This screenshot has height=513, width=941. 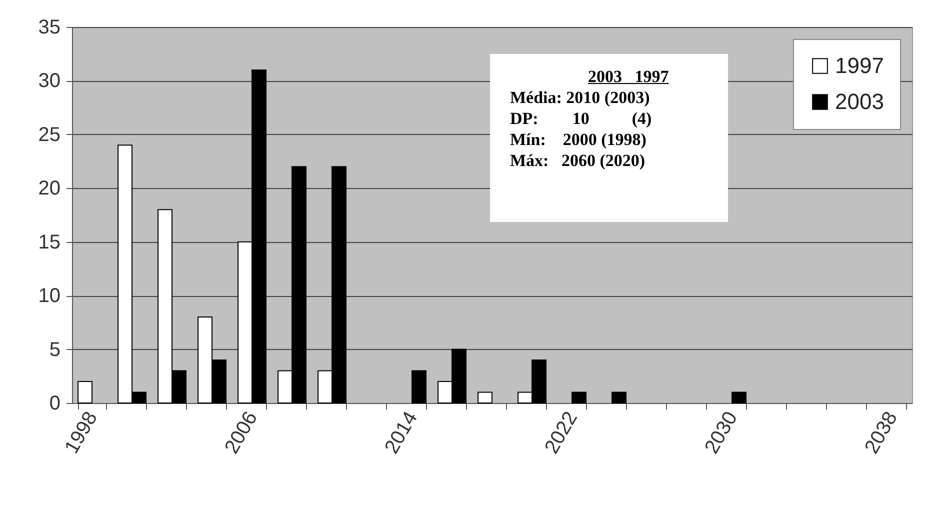 What do you see at coordinates (859, 101) in the screenshot?
I see `legend-label: 2003` at bounding box center [859, 101].